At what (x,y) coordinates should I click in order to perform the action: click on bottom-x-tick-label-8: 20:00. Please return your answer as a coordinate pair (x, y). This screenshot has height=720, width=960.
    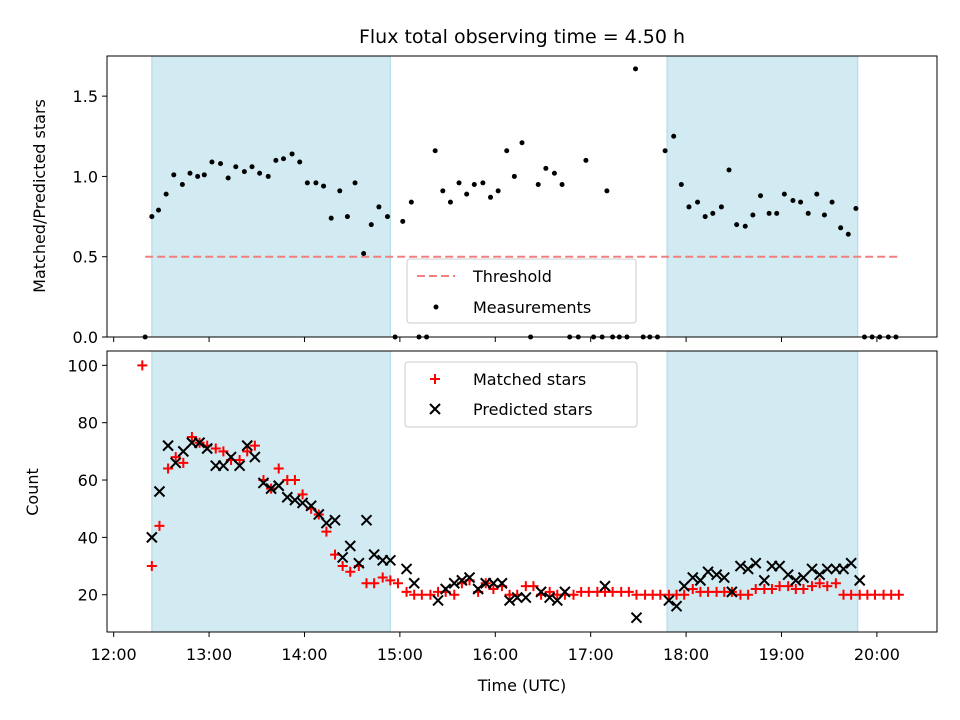
    Looking at the image, I should click on (877, 654).